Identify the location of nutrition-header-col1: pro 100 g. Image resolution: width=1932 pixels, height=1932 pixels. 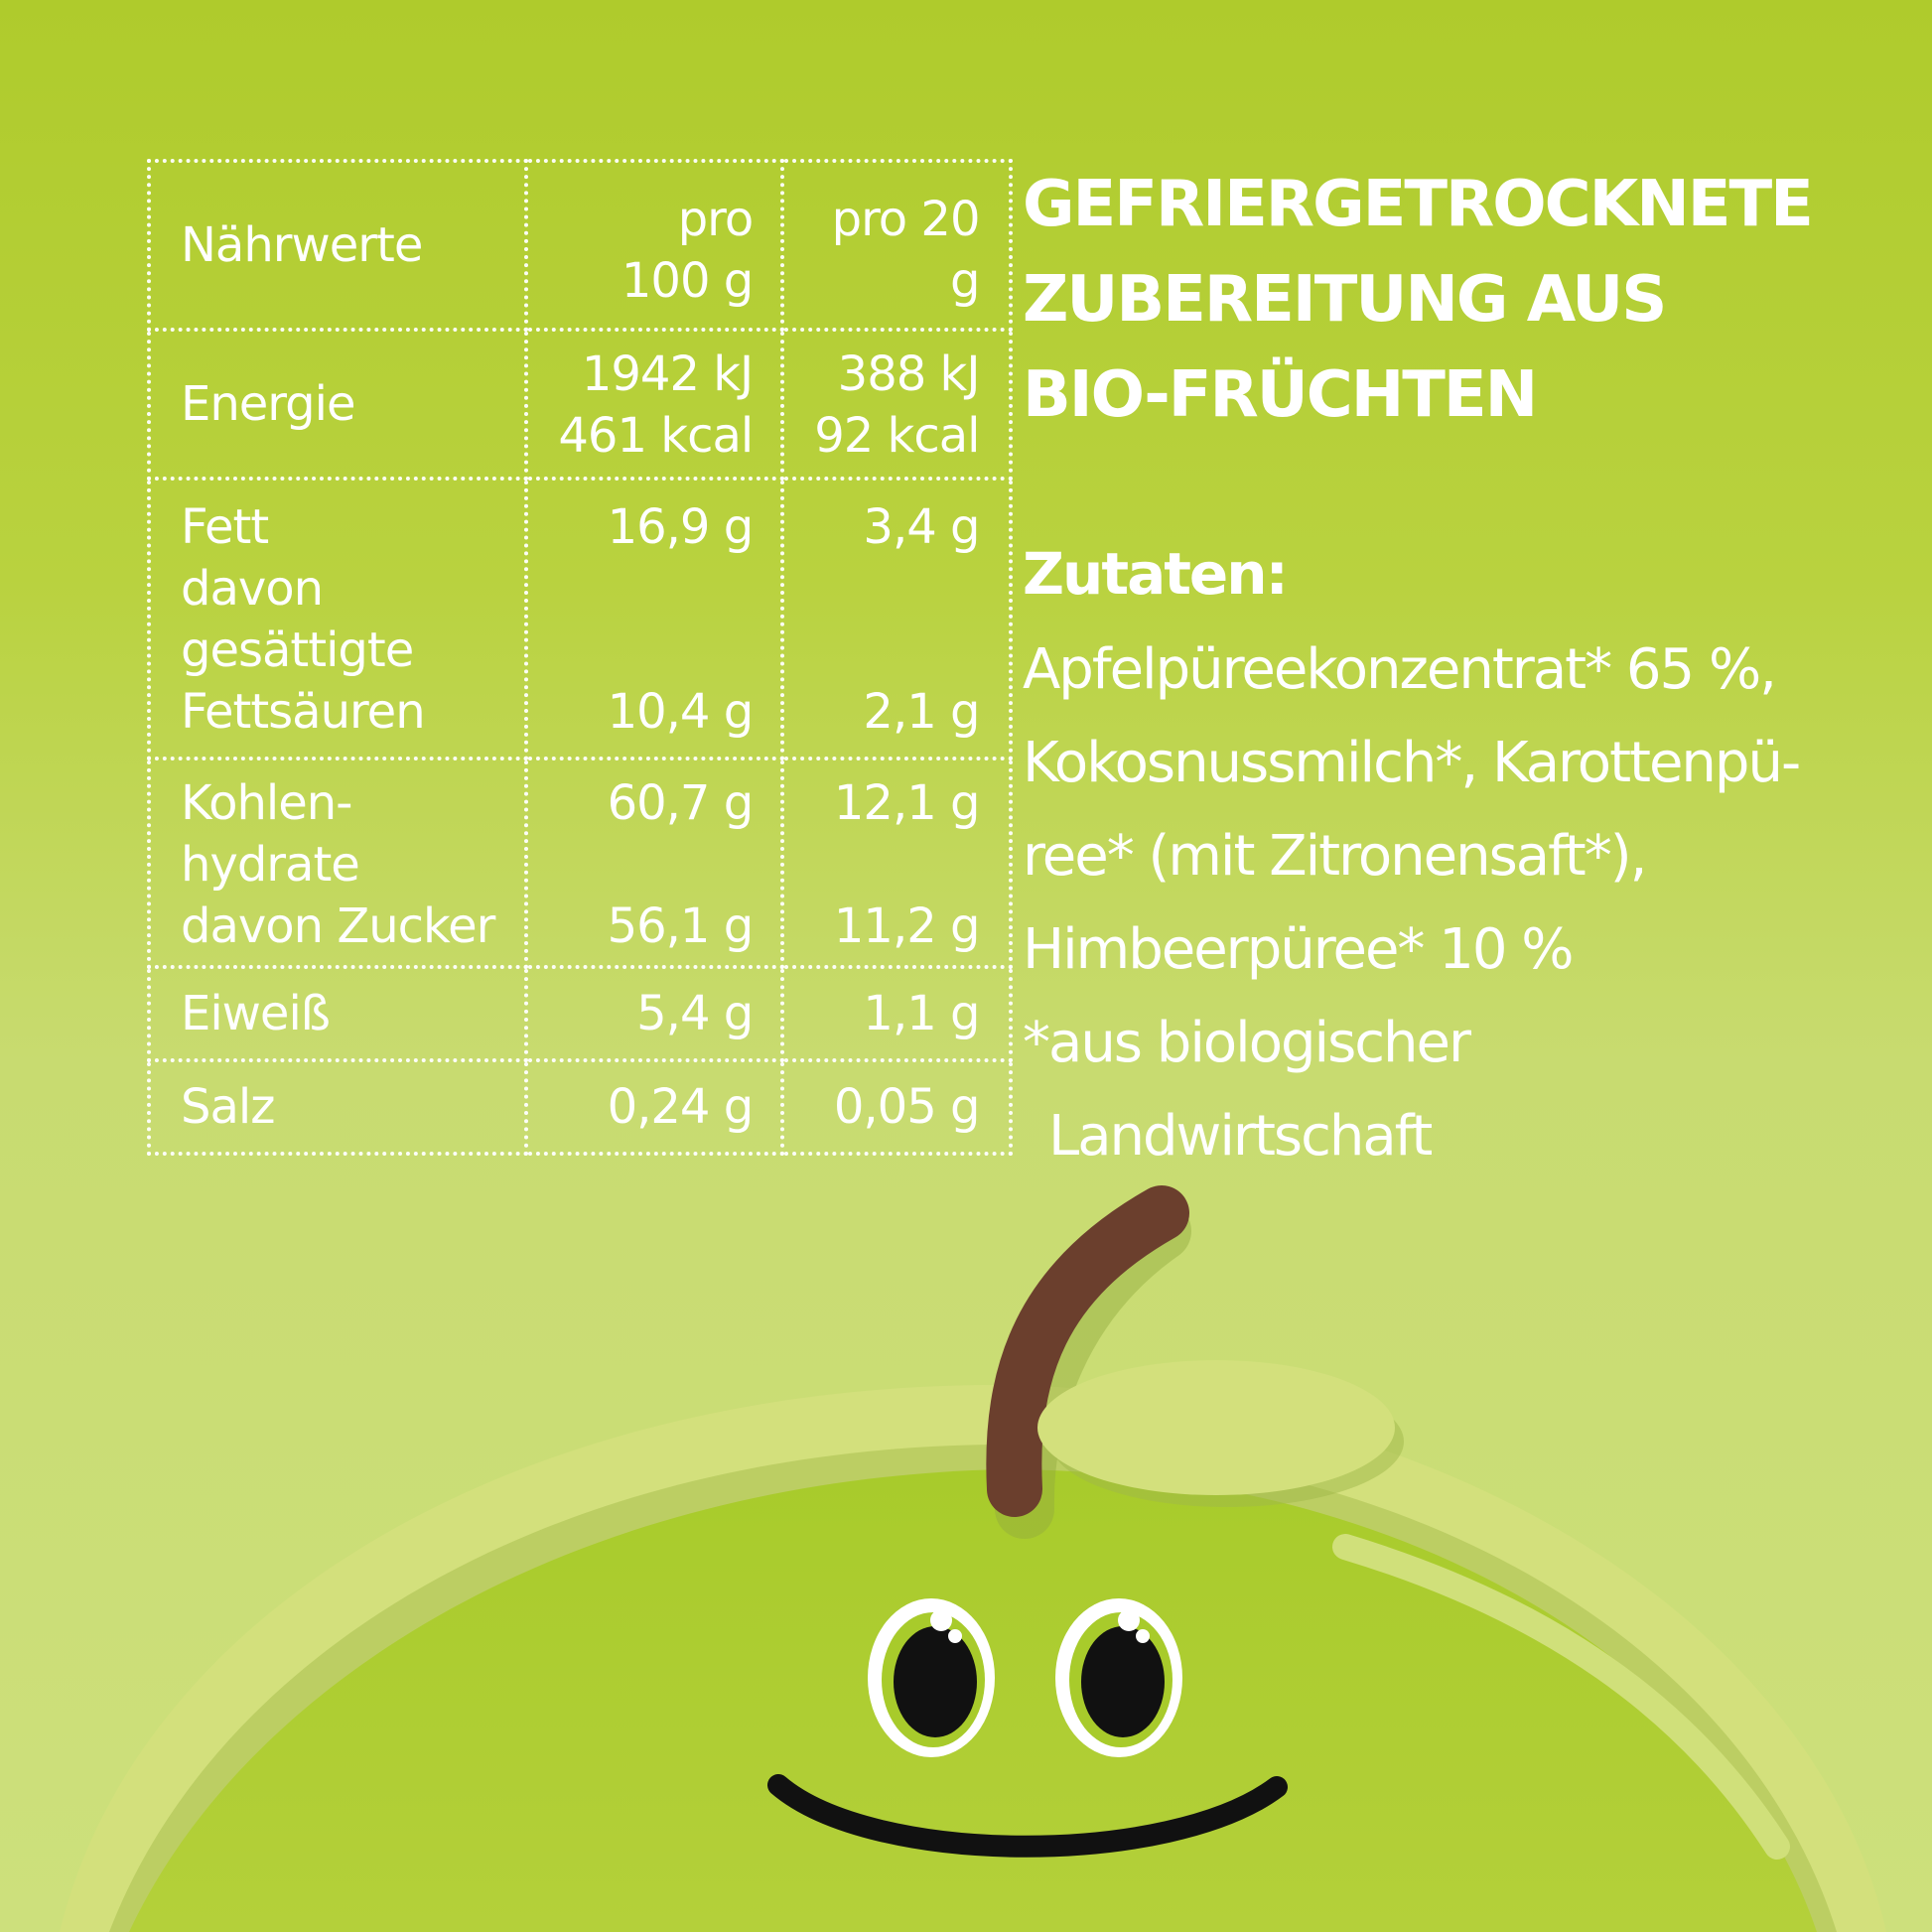
(654, 245).